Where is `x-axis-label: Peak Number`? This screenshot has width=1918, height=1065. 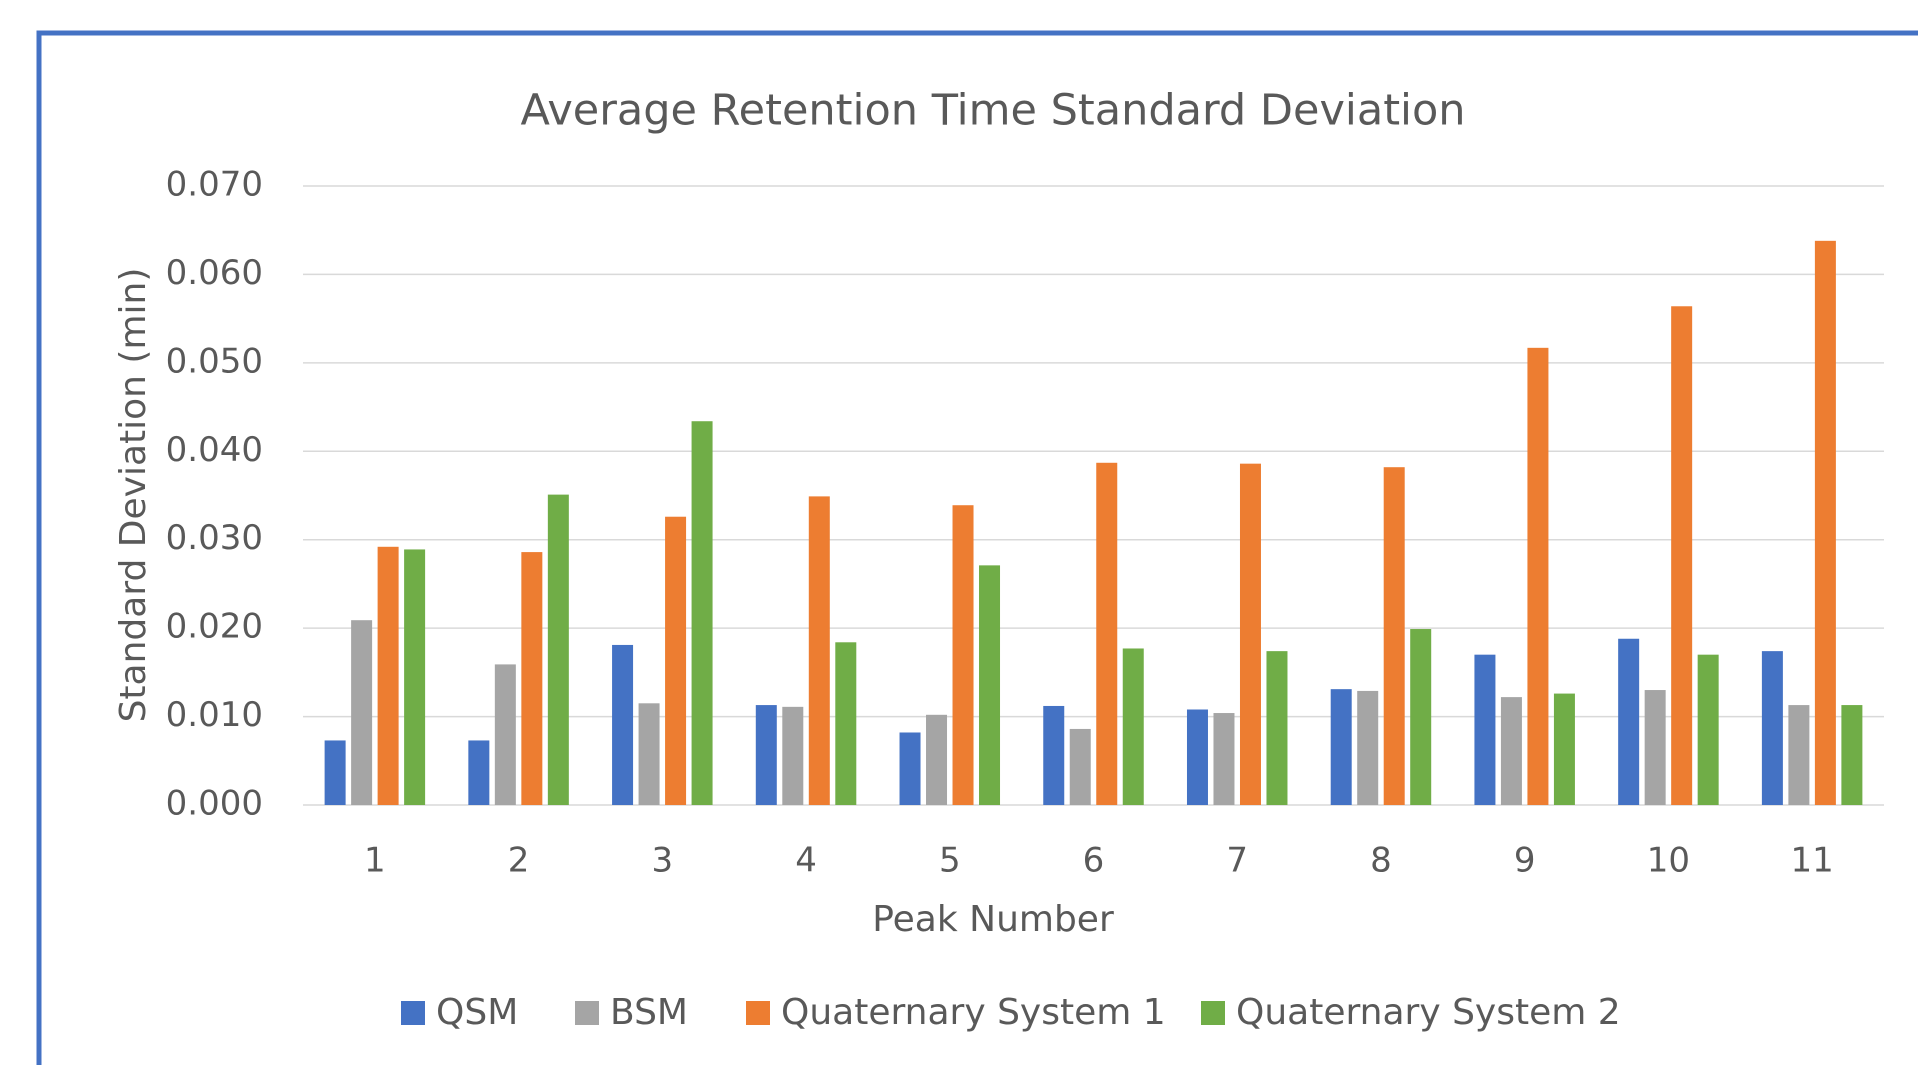
x-axis-label: Peak Number is located at coordinates (993, 919).